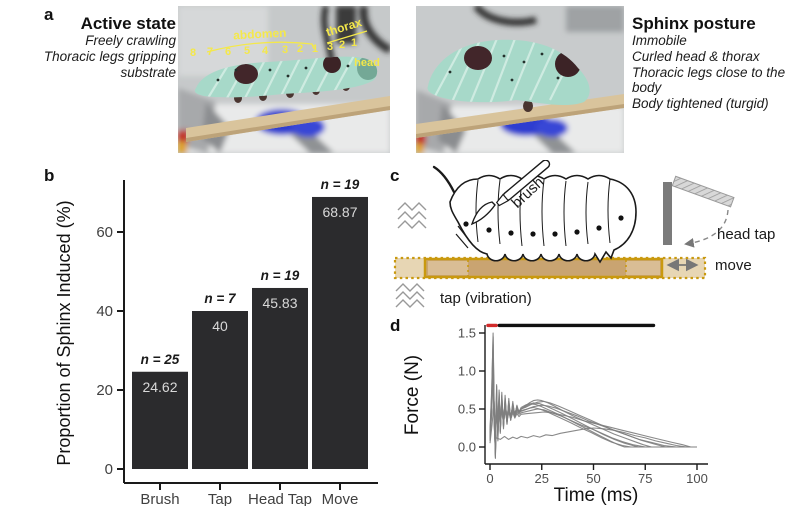 The height and width of the screenshot is (506, 800). What do you see at coordinates (367, 63) in the screenshot?
I see `head-label: head` at bounding box center [367, 63].